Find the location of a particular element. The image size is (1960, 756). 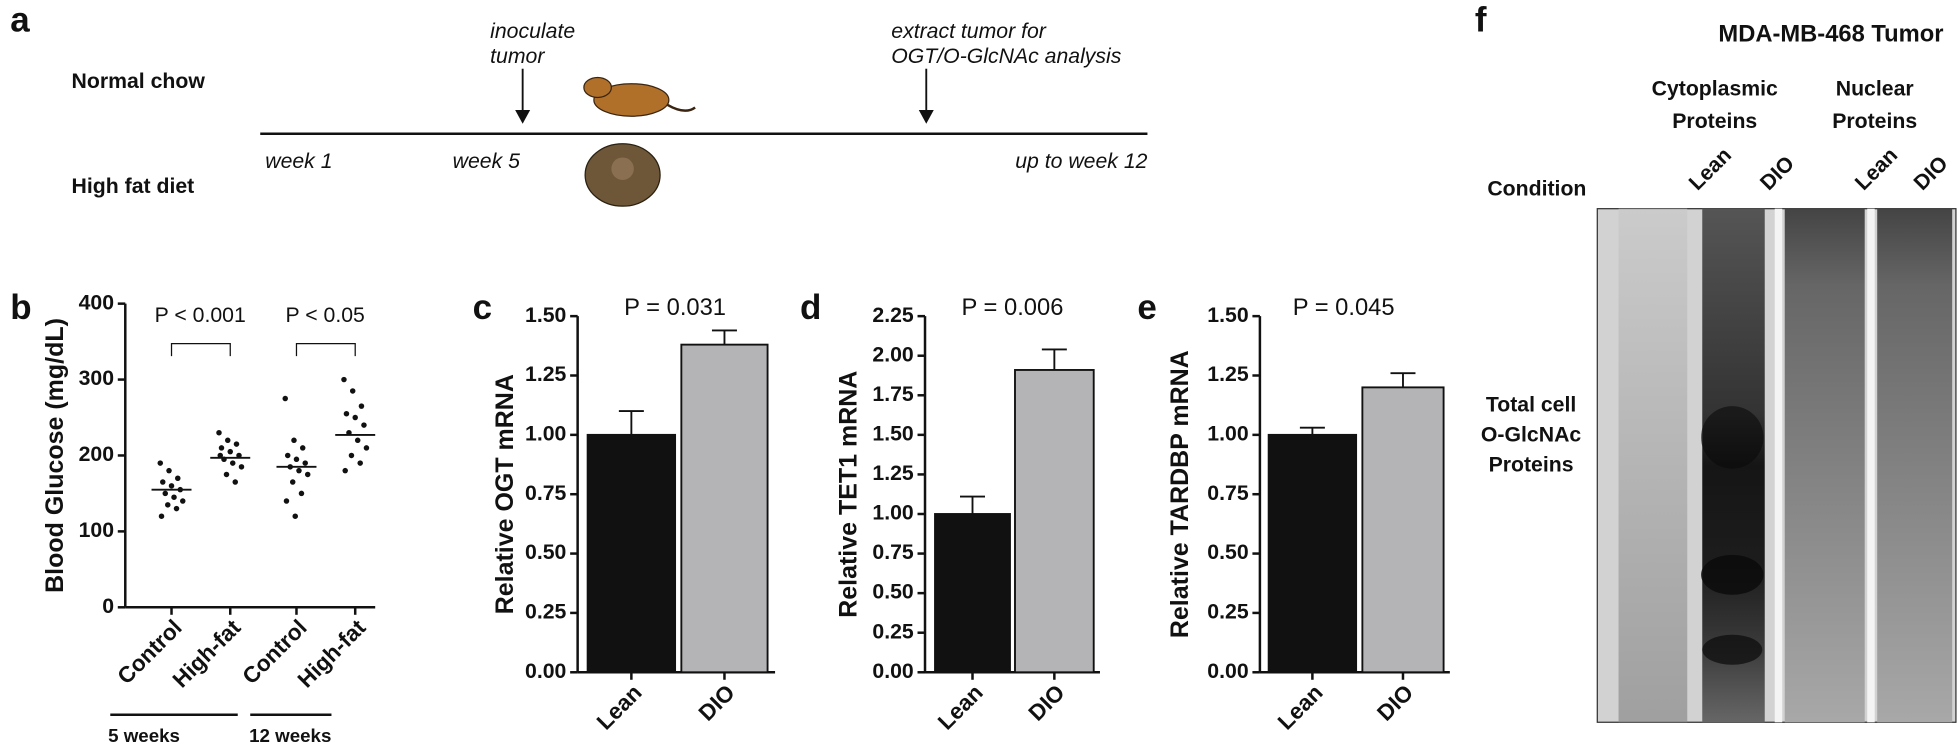

annotation: tumor is located at coordinates (517, 56).